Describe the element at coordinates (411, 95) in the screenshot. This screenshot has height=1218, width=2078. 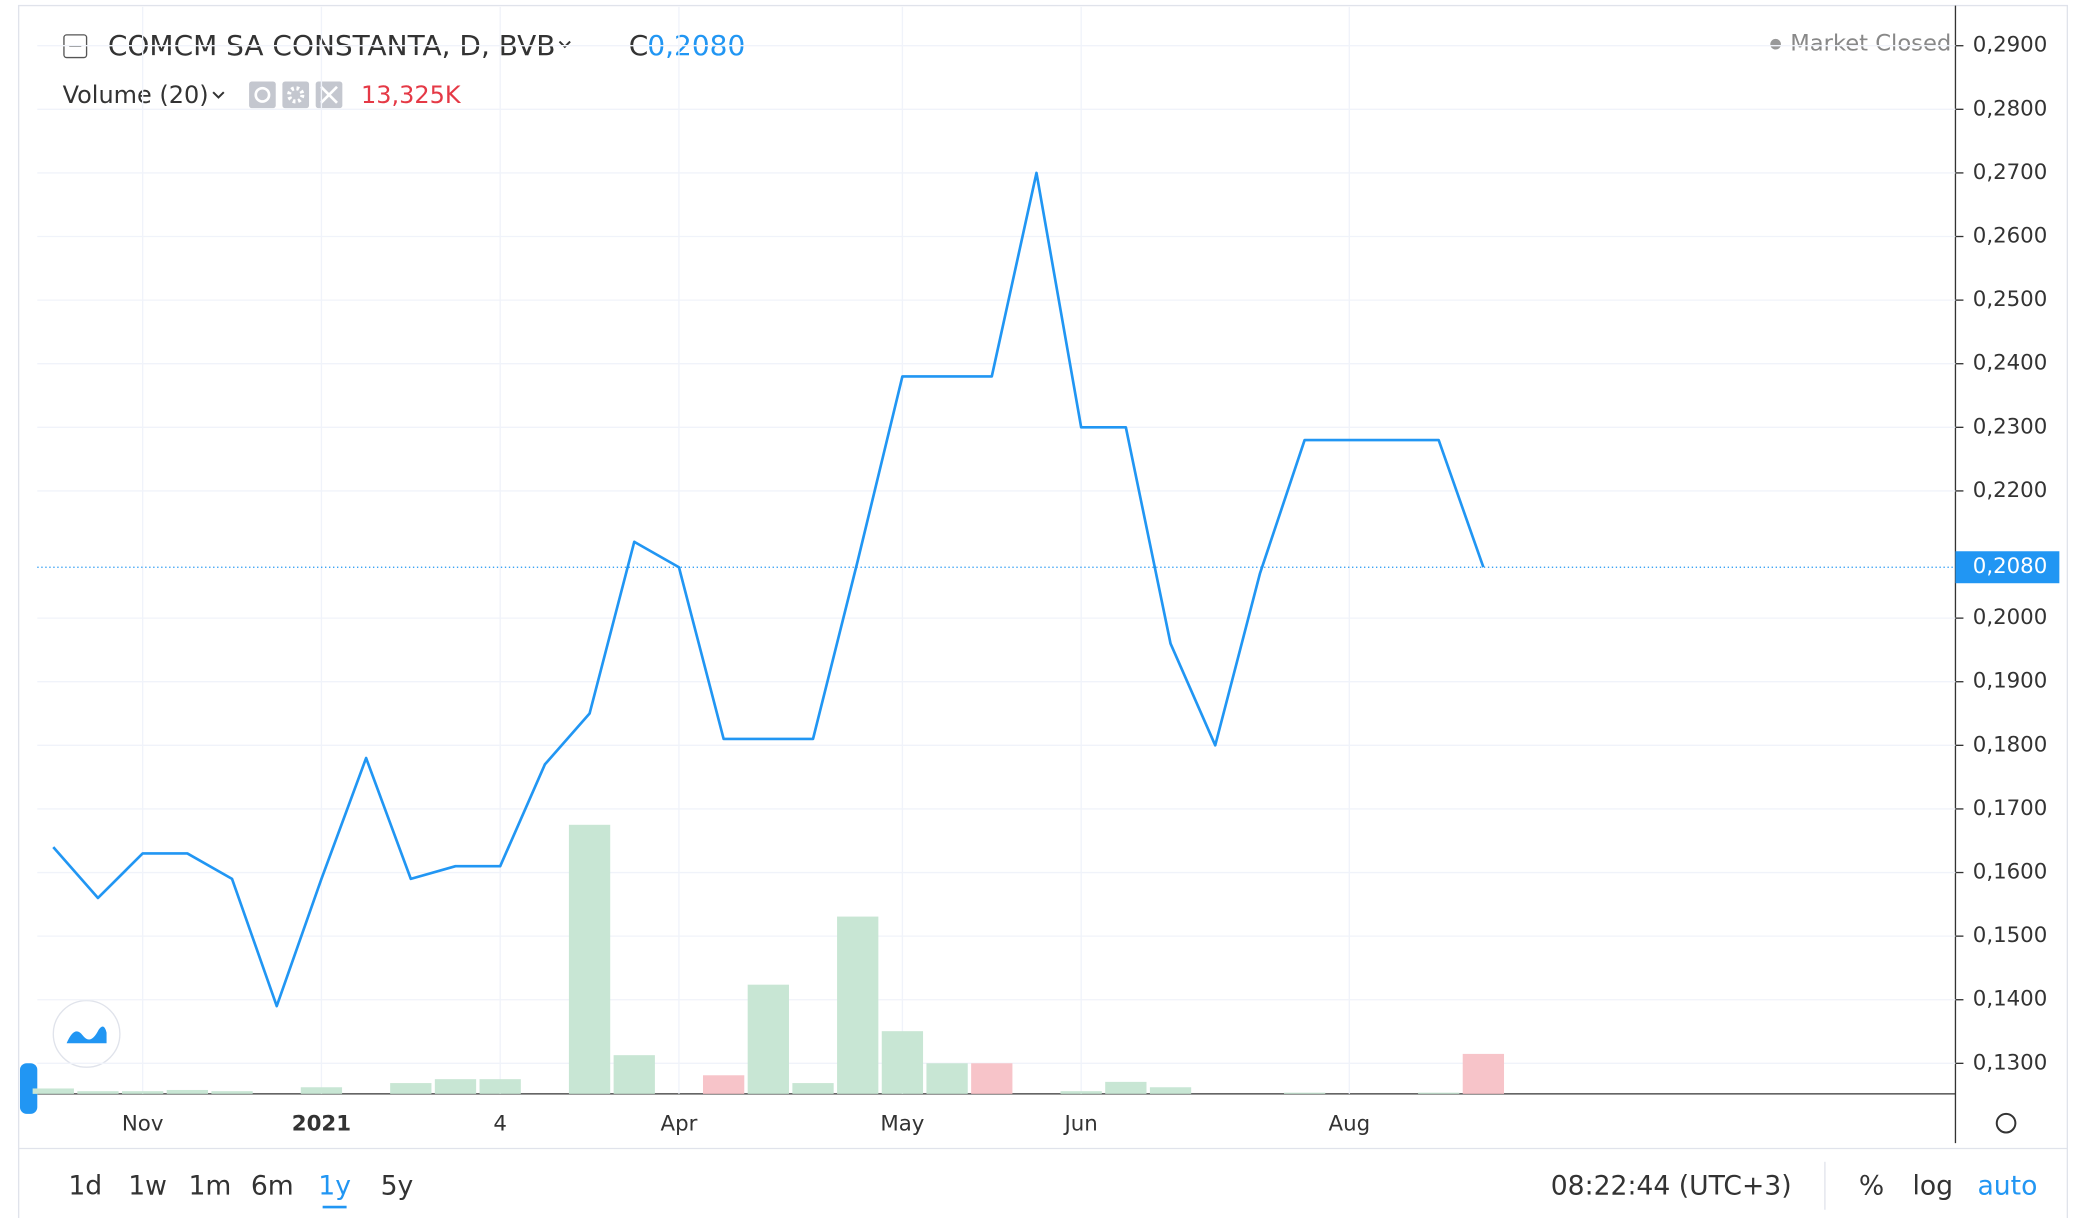
I see `volume-value: 13,325K` at that location.